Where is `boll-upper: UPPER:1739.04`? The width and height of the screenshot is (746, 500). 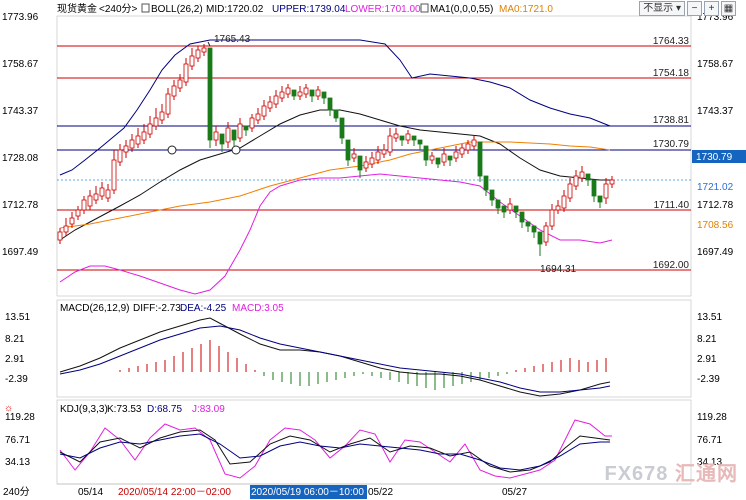 boll-upper: UPPER:1739.04 is located at coordinates (309, 9).